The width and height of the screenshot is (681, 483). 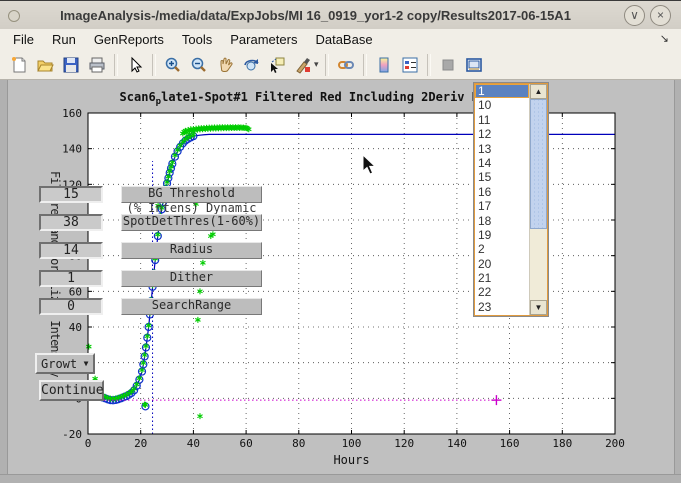 What do you see at coordinates (264, 39) in the screenshot?
I see `menu-parameters: Parameters` at bounding box center [264, 39].